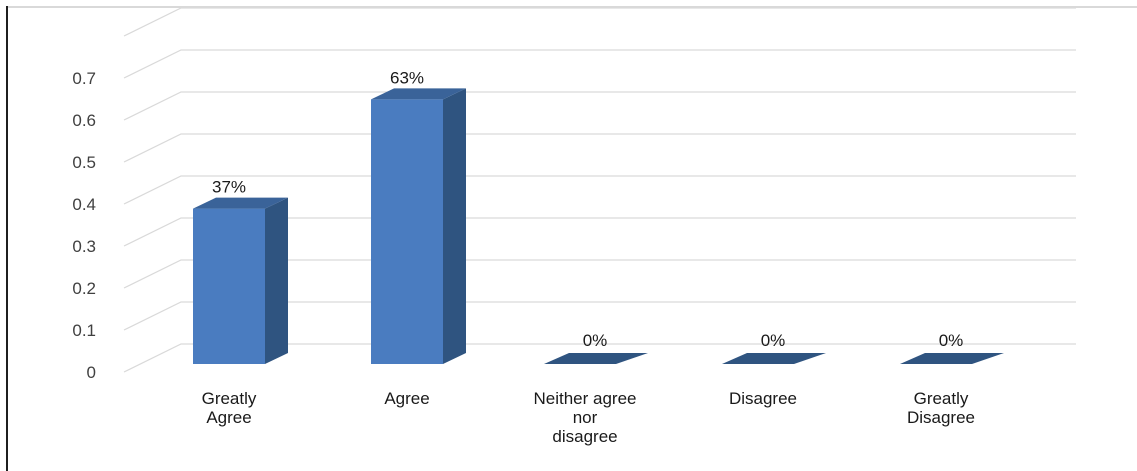 The height and width of the screenshot is (471, 1137). I want to click on x-category-label: Disagree, so click(763, 398).